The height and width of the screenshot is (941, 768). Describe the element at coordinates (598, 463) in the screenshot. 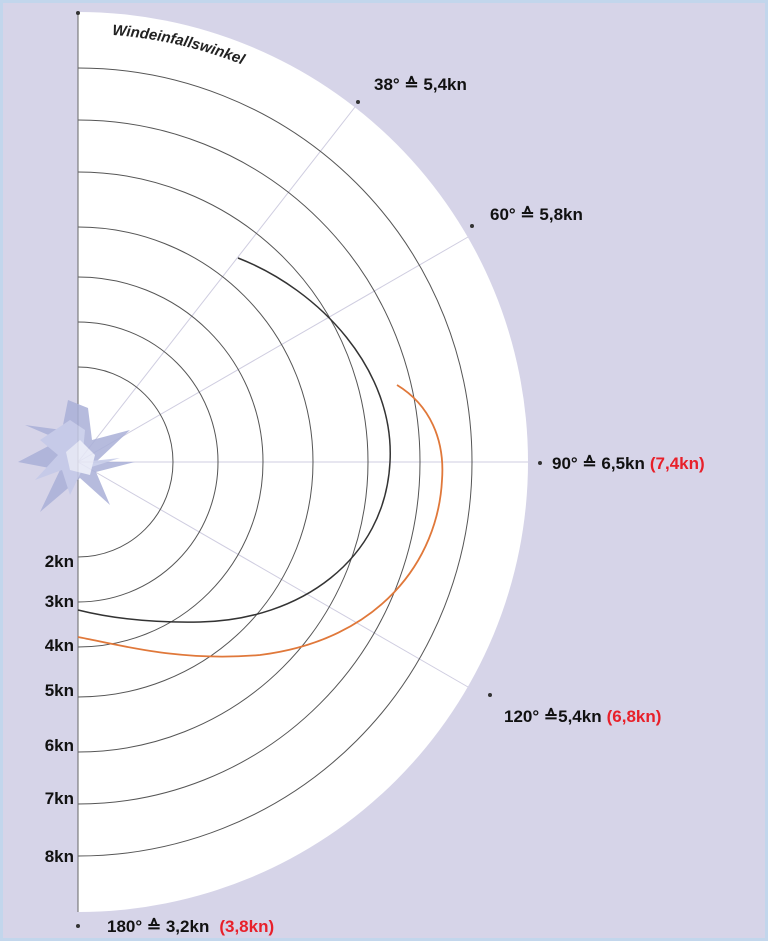

I see `angle-label-text: 90° ≙ 6,5kn` at that location.